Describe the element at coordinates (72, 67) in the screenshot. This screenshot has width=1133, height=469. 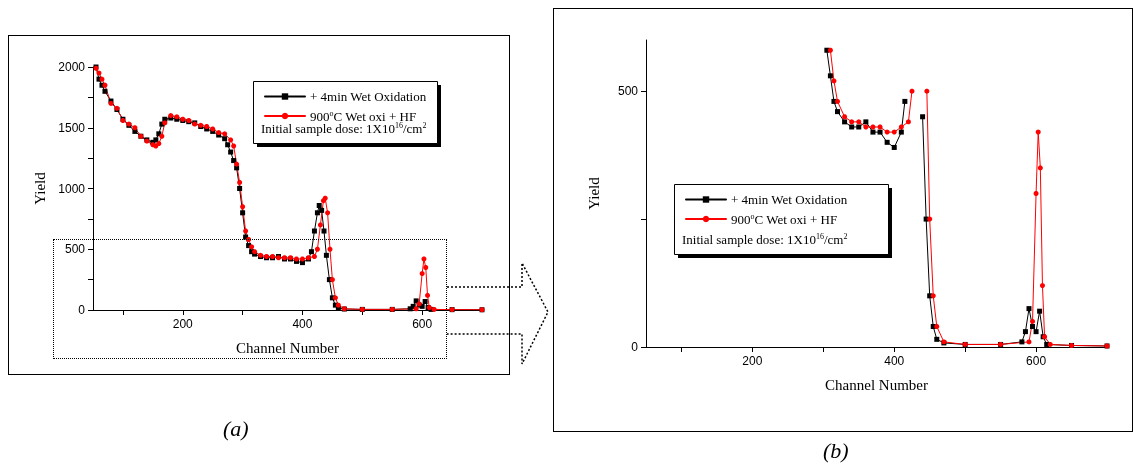
I see `y-tick-label: 2000` at that location.